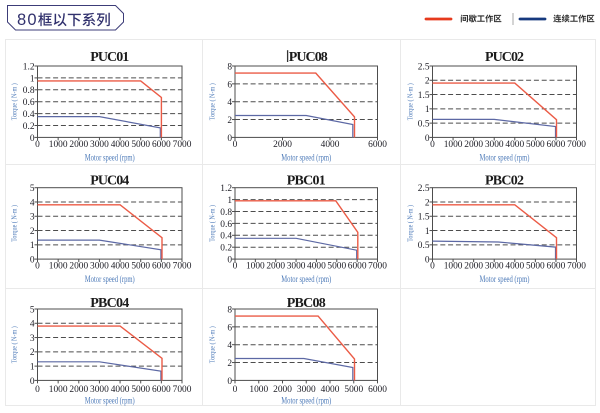 The width and height of the screenshot is (600, 413). I want to click on svg-text: 5, so click(32, 189).